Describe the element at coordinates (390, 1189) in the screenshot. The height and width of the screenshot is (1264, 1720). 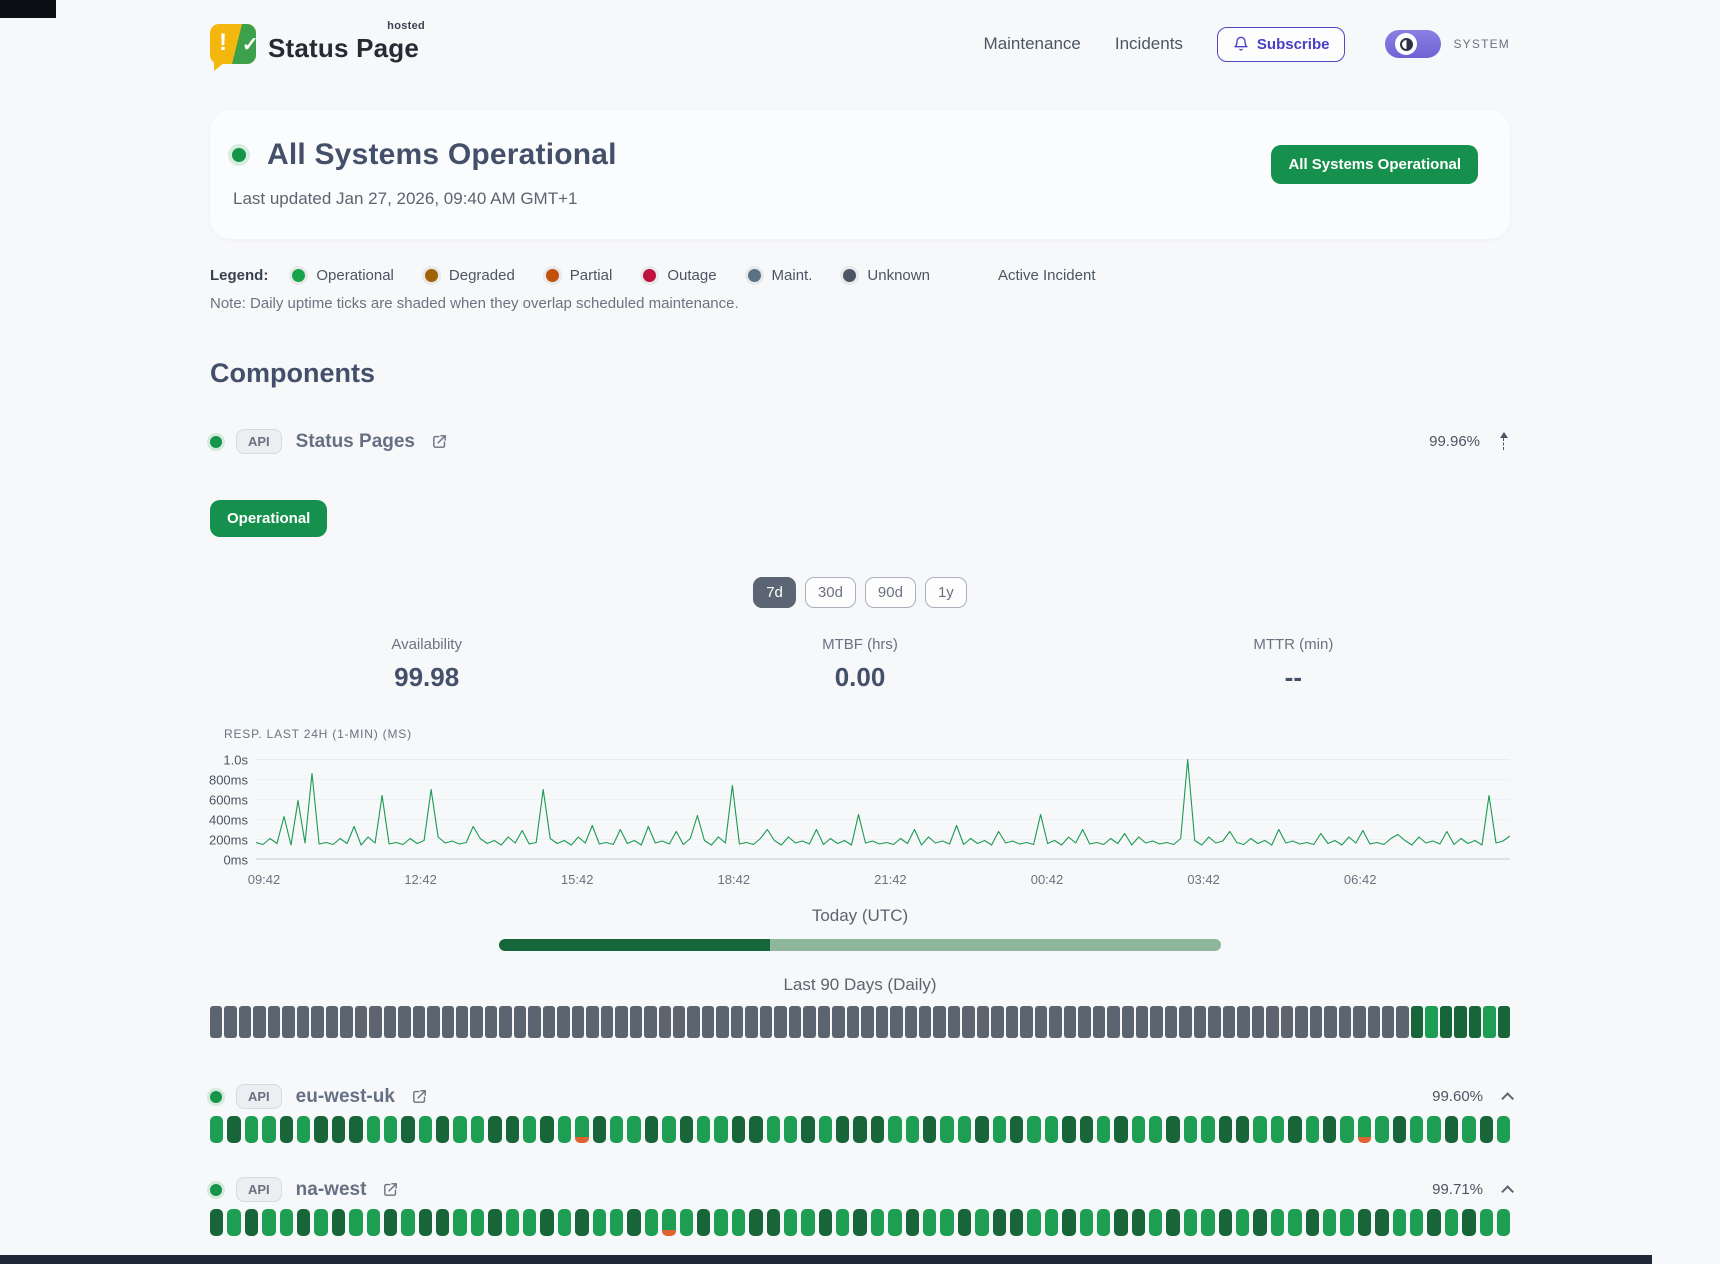
I see `external-link-icon` at that location.